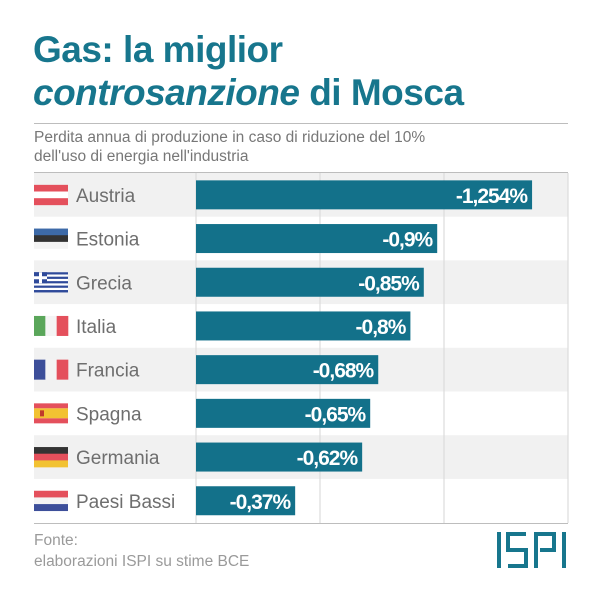 The width and height of the screenshot is (600, 600). I want to click on source-label: Fonte:, so click(56, 540).